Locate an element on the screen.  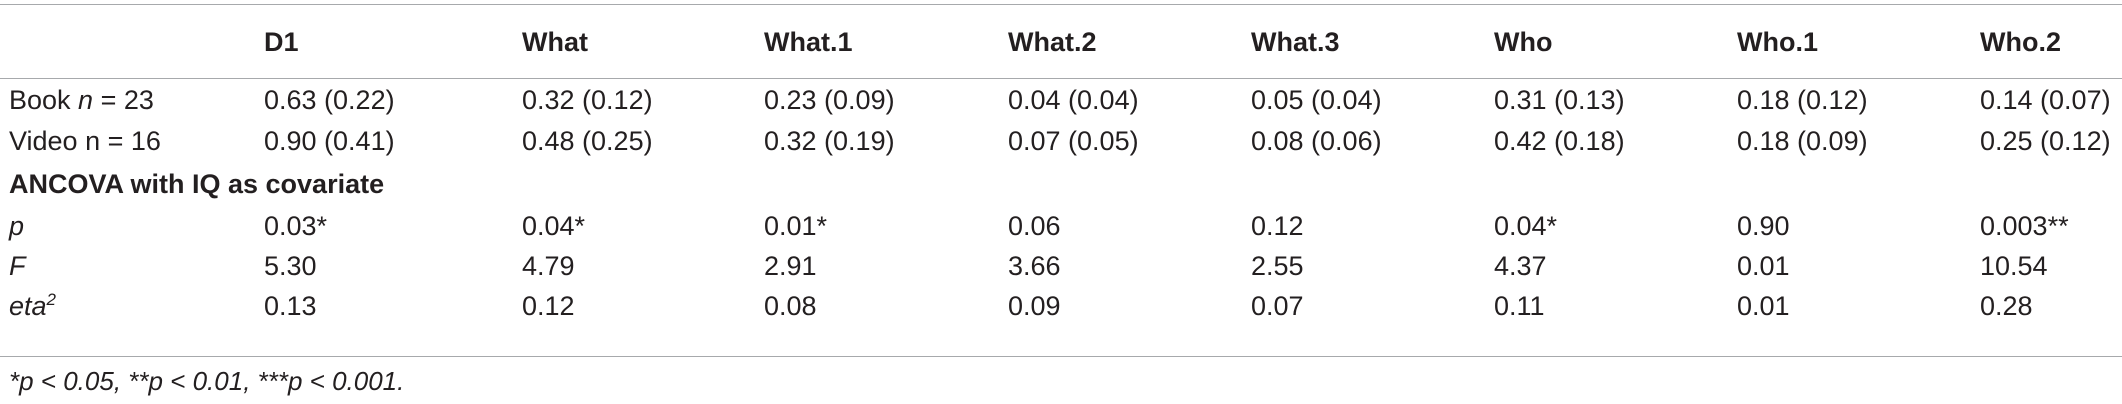
header-cell-who: Who is located at coordinates (1523, 41).